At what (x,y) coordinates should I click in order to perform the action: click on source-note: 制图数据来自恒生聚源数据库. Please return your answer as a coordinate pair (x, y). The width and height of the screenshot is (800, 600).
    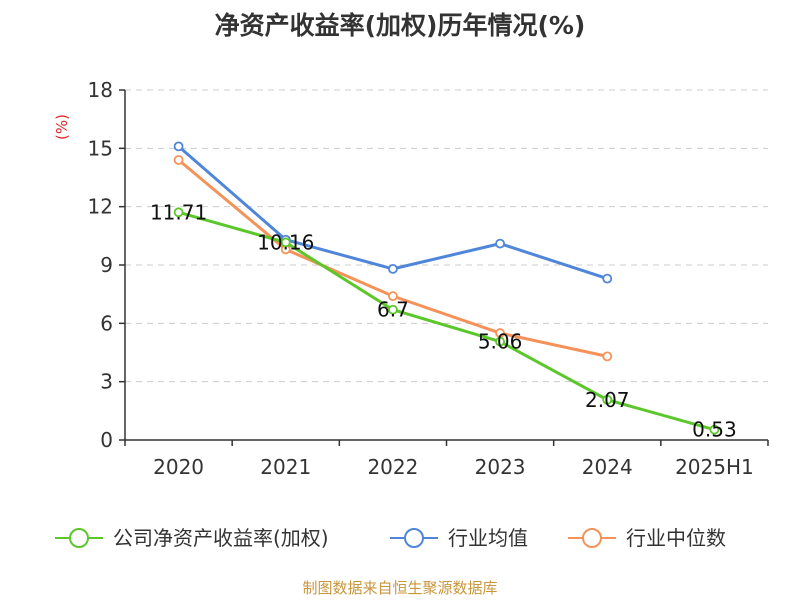
    Looking at the image, I should click on (399, 588).